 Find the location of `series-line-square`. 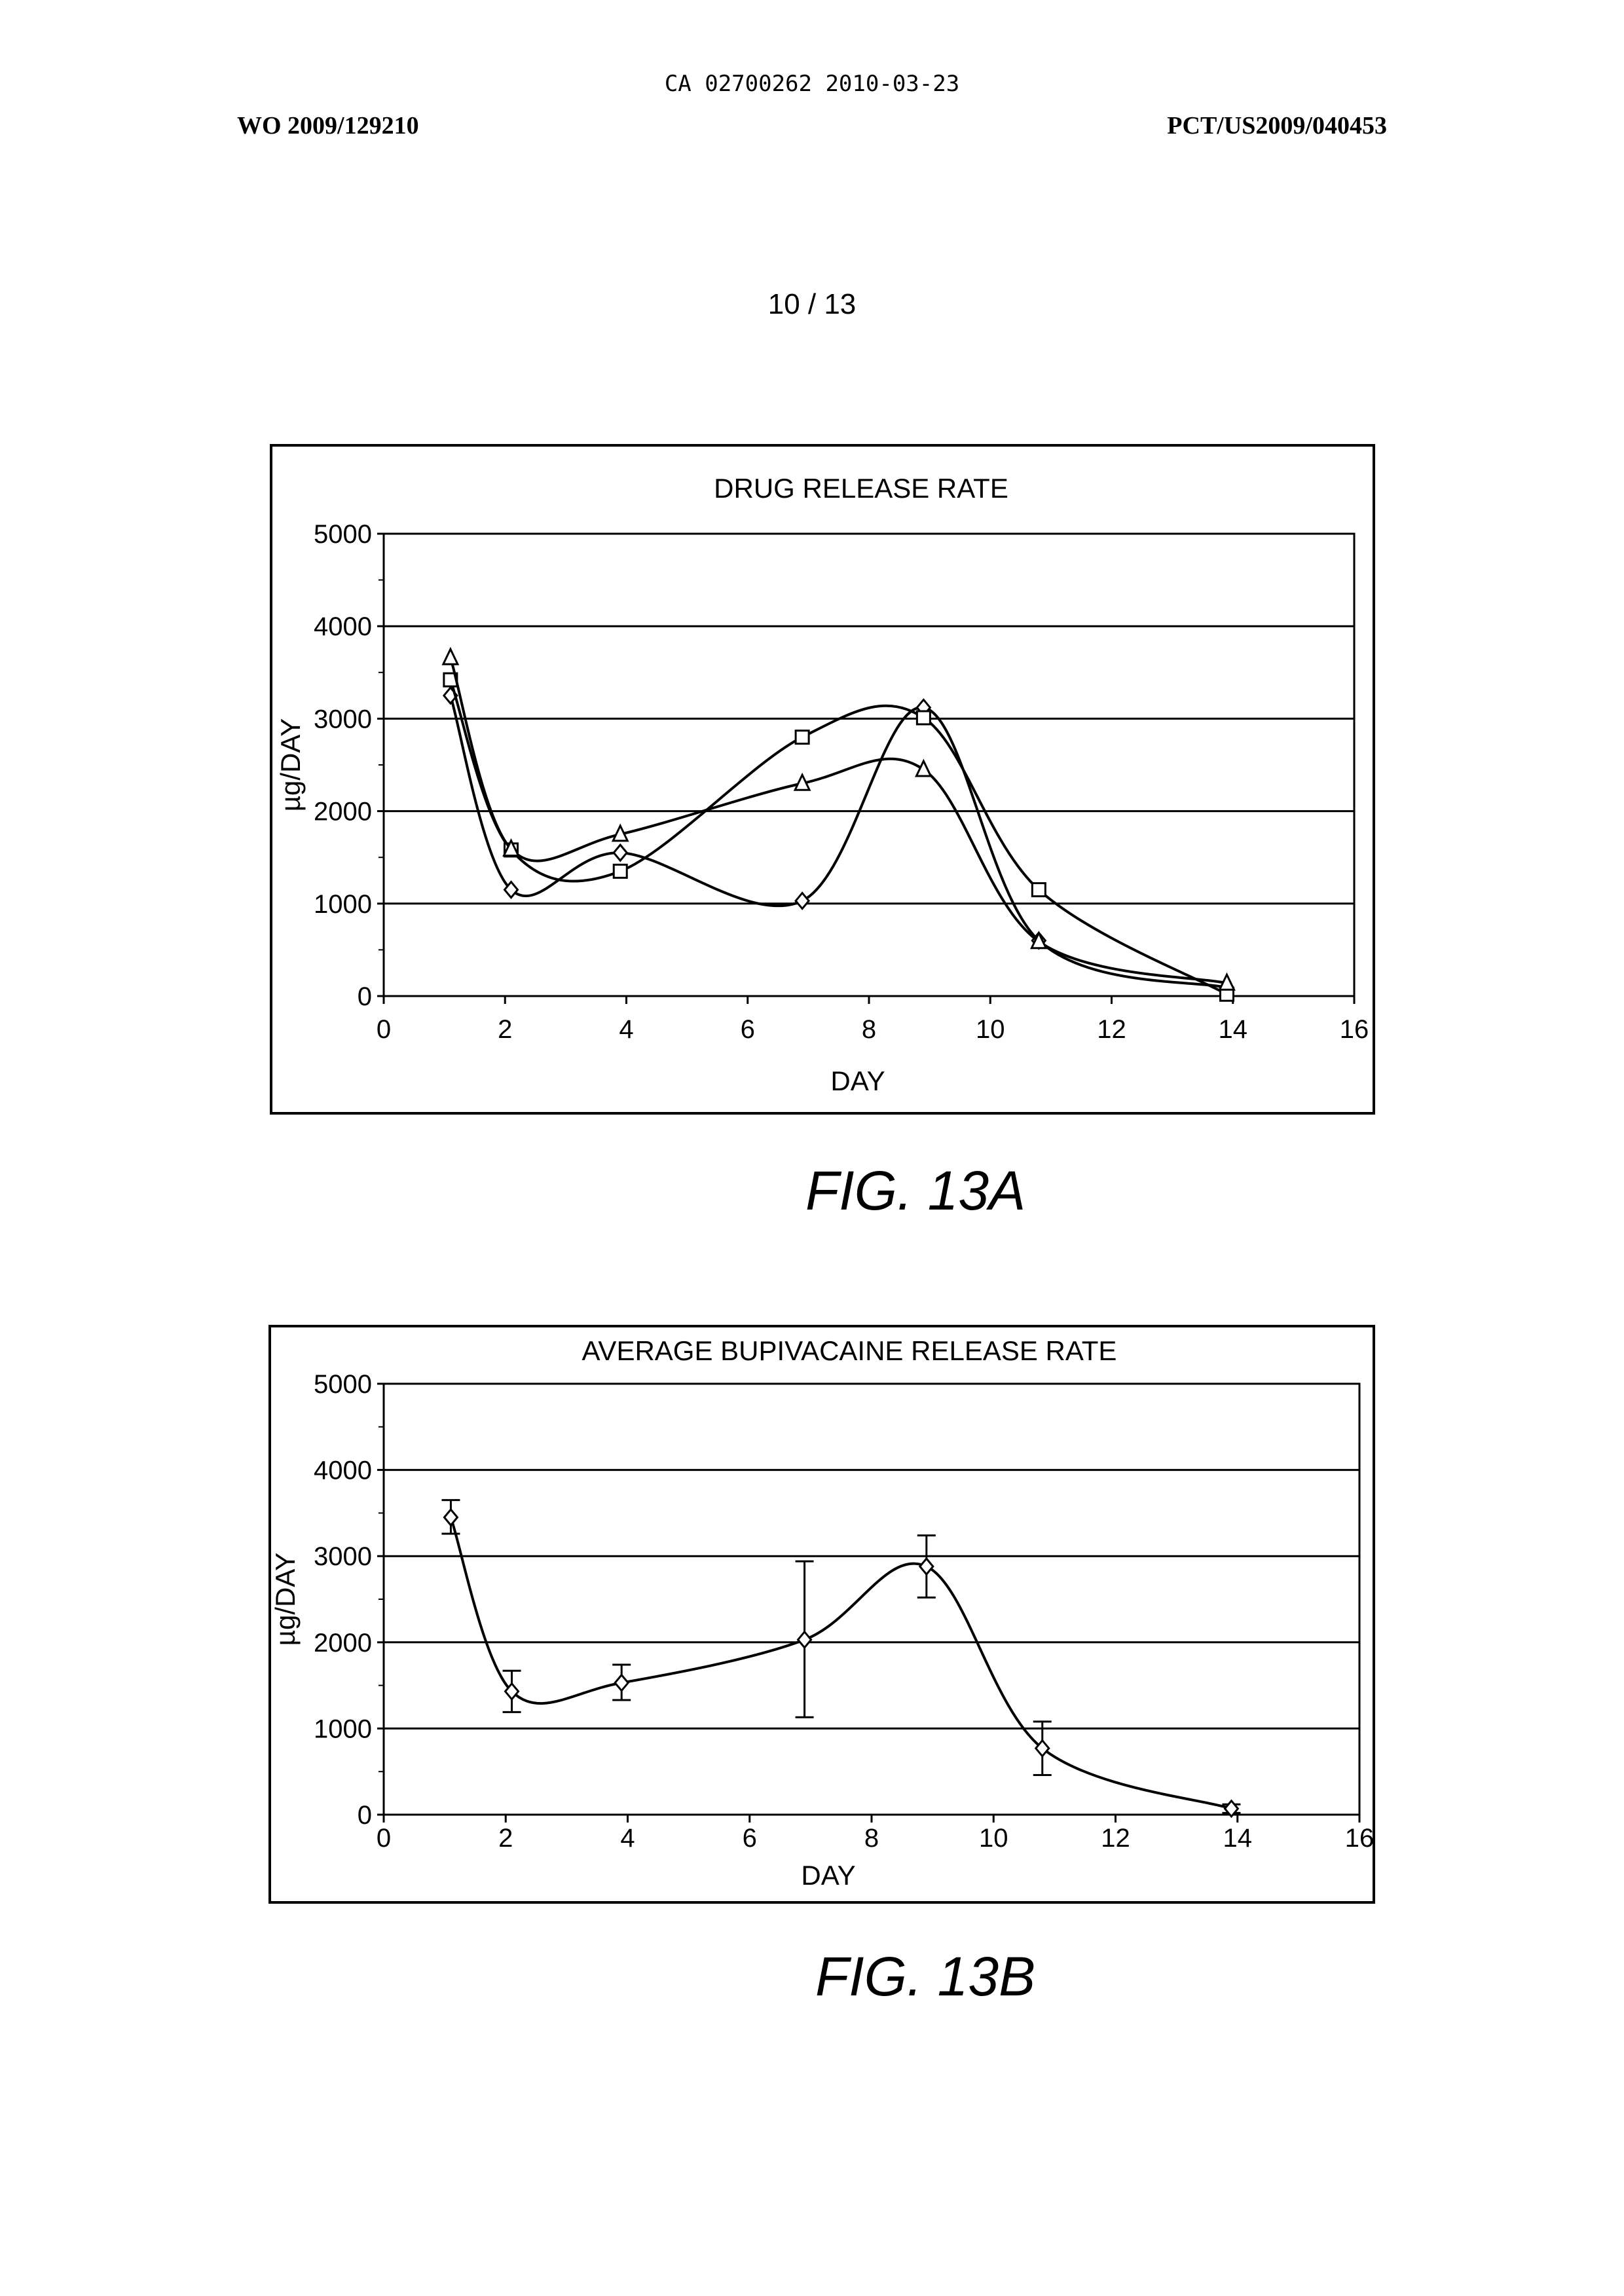

series-line-square is located at coordinates (839, 837).